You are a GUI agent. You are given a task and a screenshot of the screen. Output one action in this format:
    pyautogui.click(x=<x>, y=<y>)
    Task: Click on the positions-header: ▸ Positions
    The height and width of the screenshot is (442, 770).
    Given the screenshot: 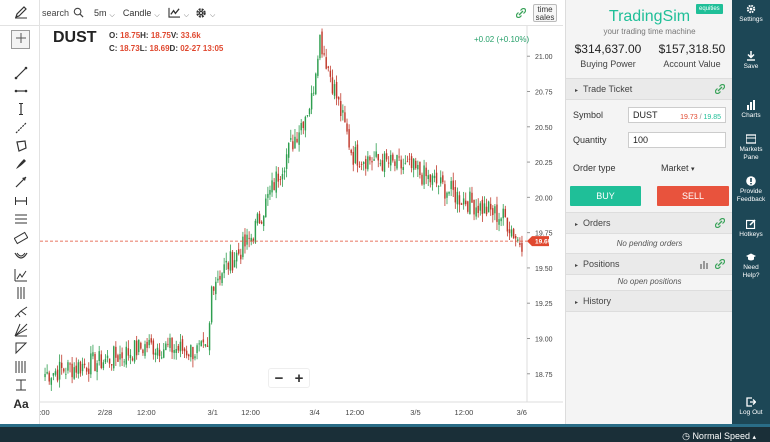 What is the action you would take?
    pyautogui.click(x=649, y=264)
    